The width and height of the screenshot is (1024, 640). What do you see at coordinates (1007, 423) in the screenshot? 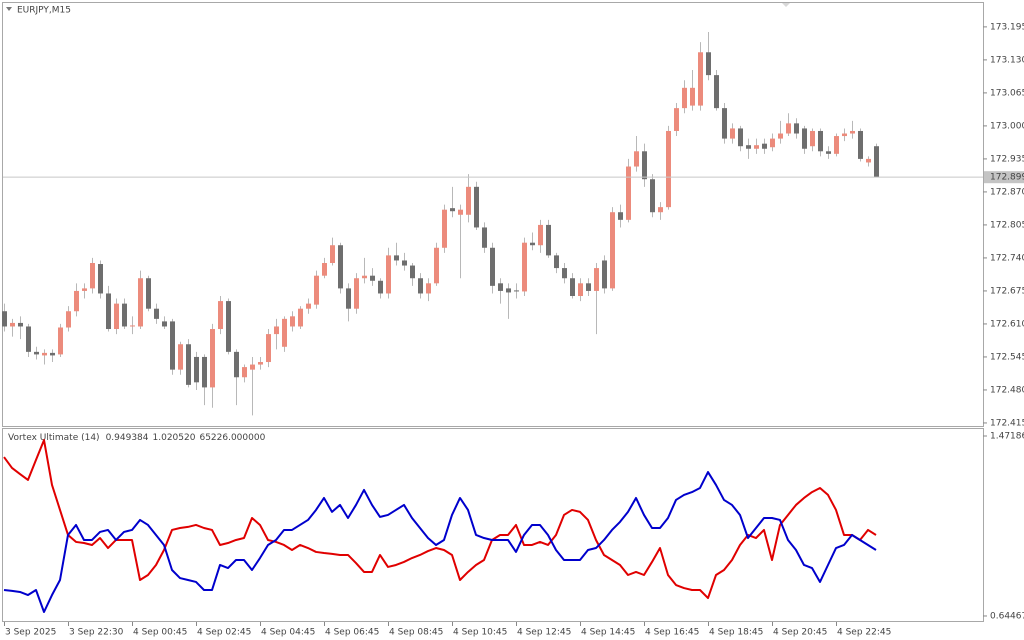
I see `y-tick-label: 172.415` at bounding box center [1007, 423].